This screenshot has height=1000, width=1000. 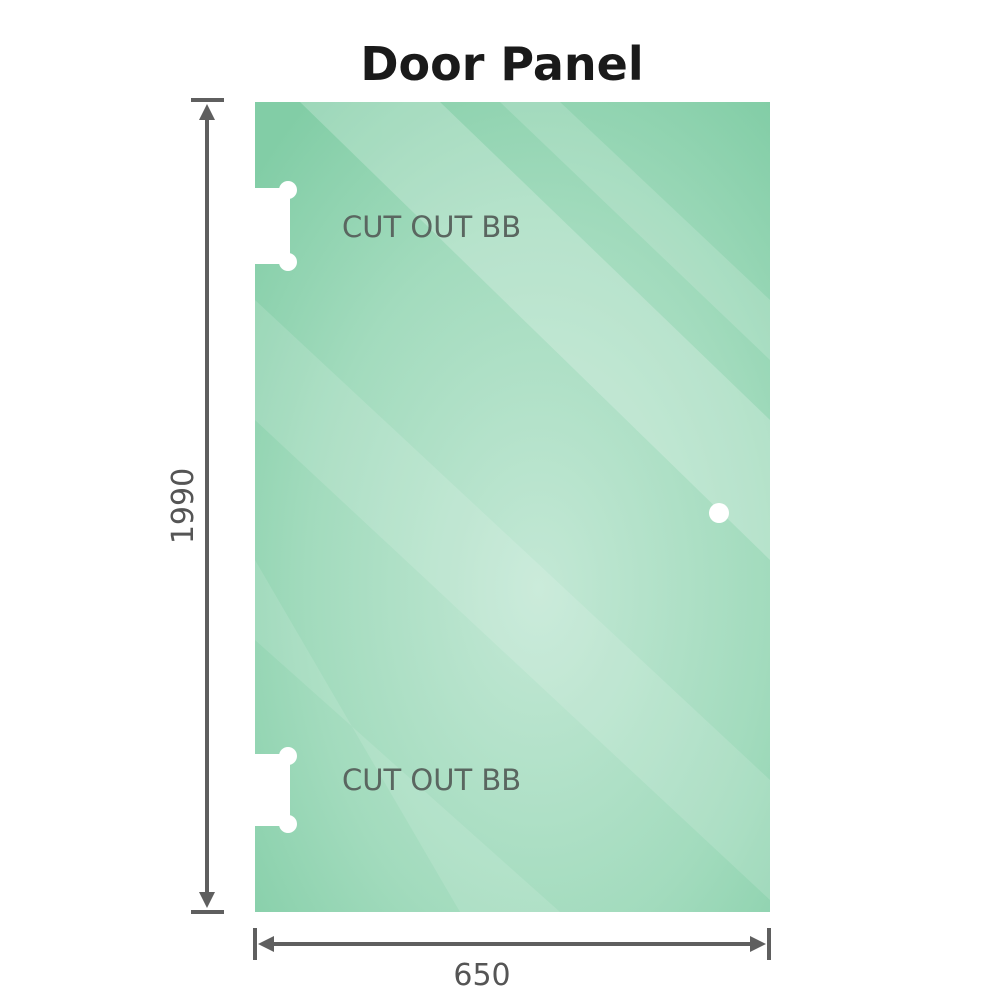 What do you see at coordinates (481, 975) in the screenshot?
I see `width-label: 650` at bounding box center [481, 975].